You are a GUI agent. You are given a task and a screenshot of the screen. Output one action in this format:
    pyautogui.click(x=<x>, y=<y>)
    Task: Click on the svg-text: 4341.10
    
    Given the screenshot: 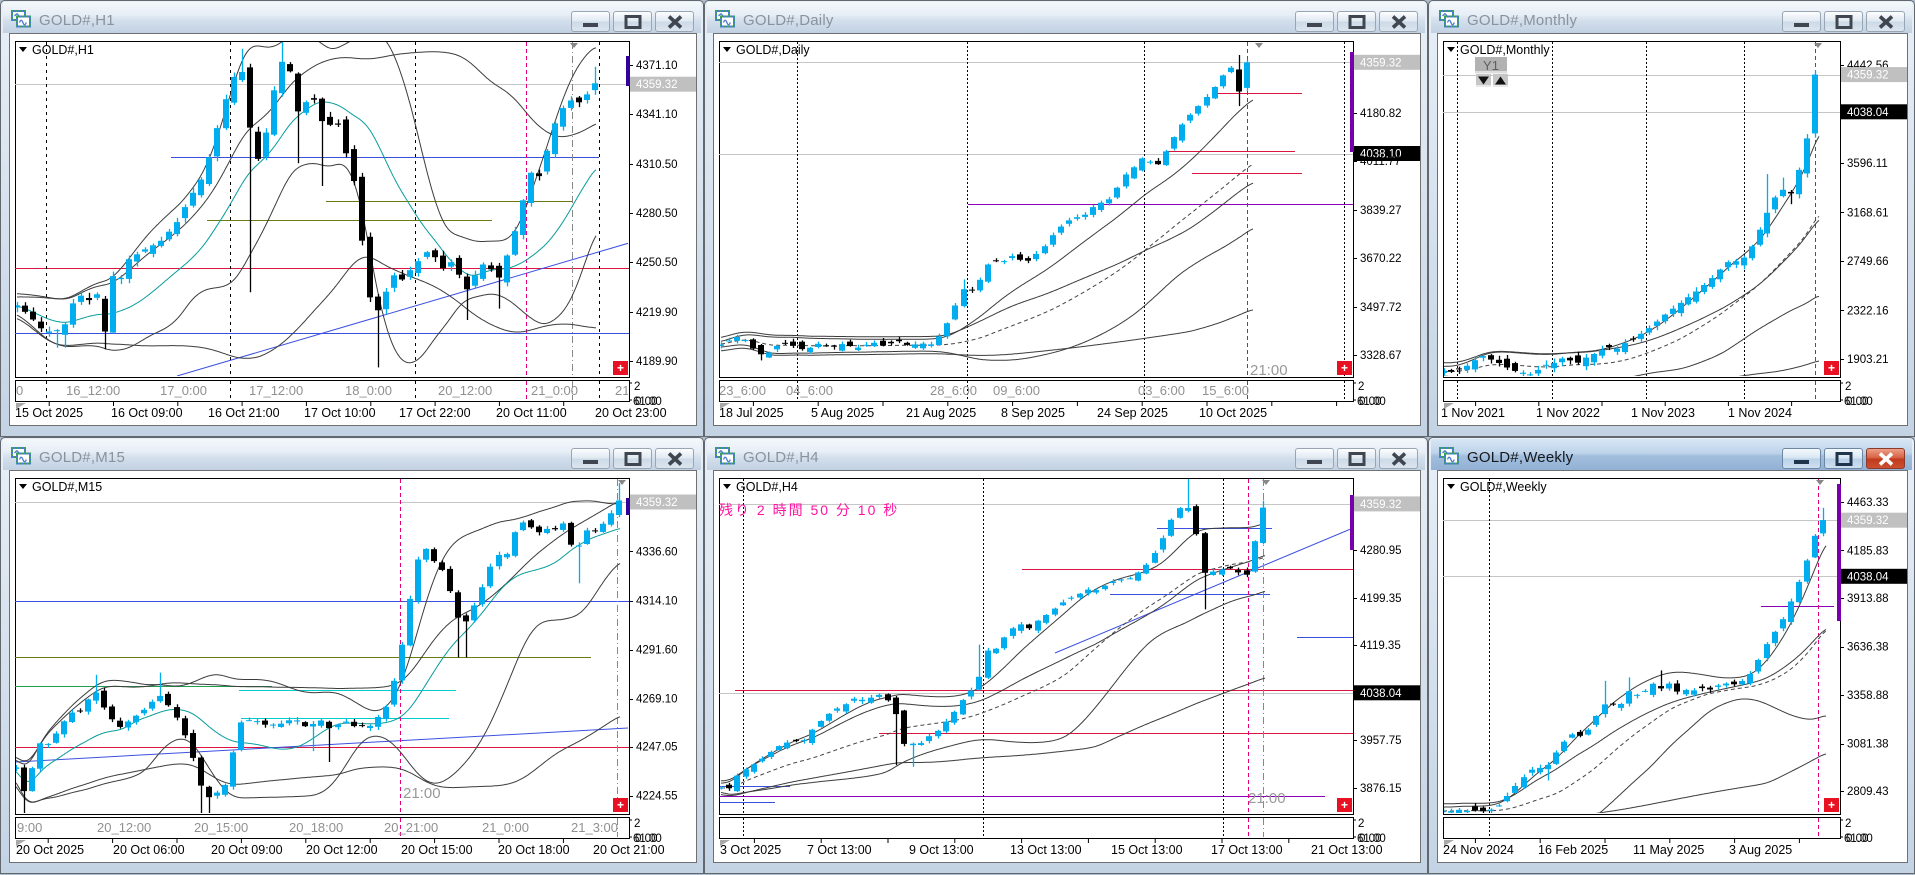 What is the action you would take?
    pyautogui.click(x=657, y=115)
    